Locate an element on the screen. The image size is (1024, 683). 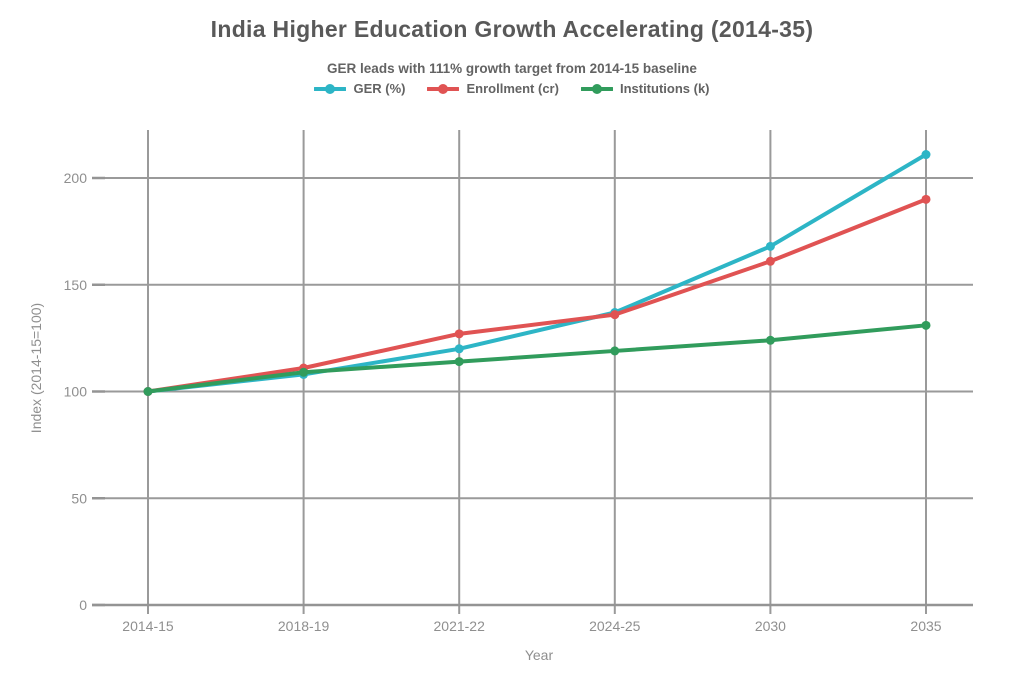
legend-label: GER (%) is located at coordinates (379, 88).